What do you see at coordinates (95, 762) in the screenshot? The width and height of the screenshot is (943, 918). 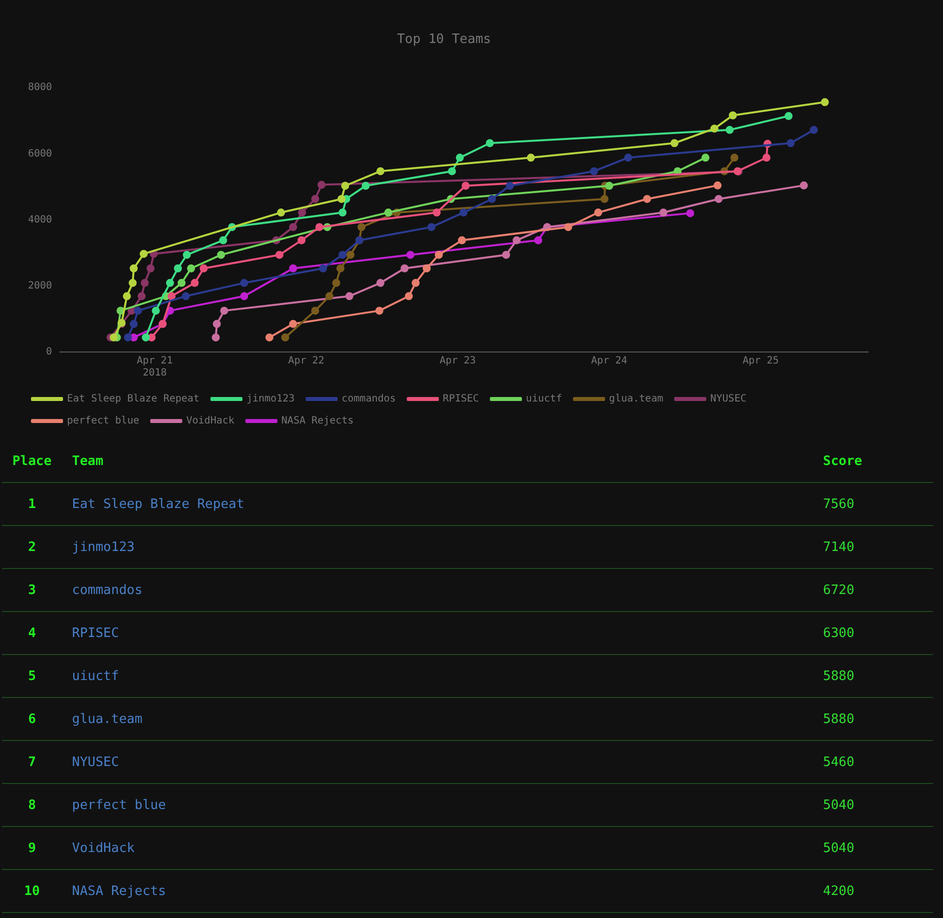 I see `text: NYUSEC` at bounding box center [95, 762].